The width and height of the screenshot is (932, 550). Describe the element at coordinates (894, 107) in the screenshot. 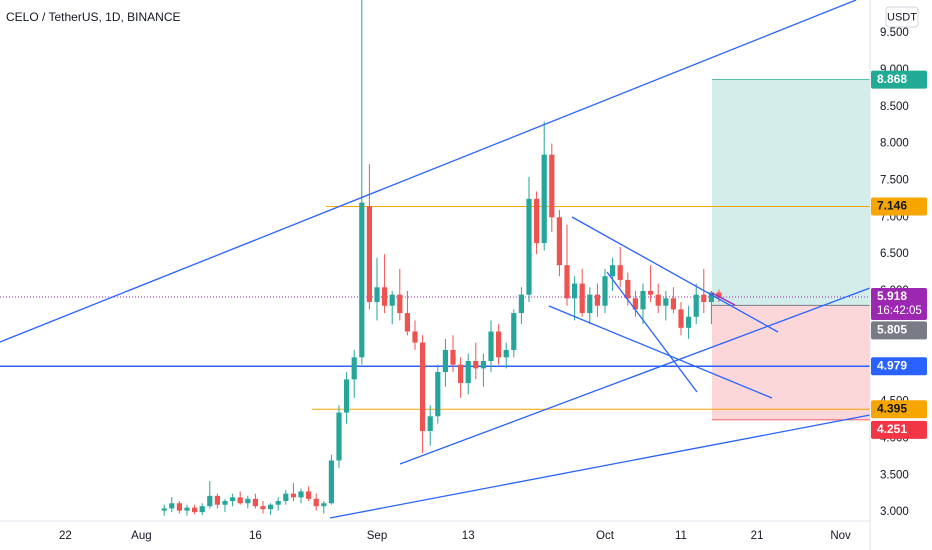

I see `y-tick-label: 8.500` at that location.